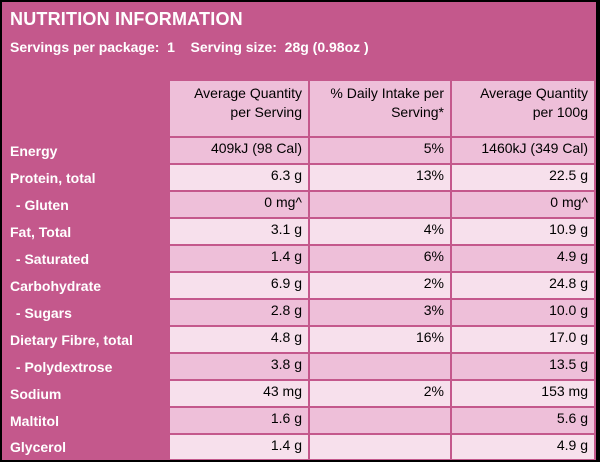 The width and height of the screenshot is (600, 462). I want to click on row-label: - Sugars, so click(86, 312).